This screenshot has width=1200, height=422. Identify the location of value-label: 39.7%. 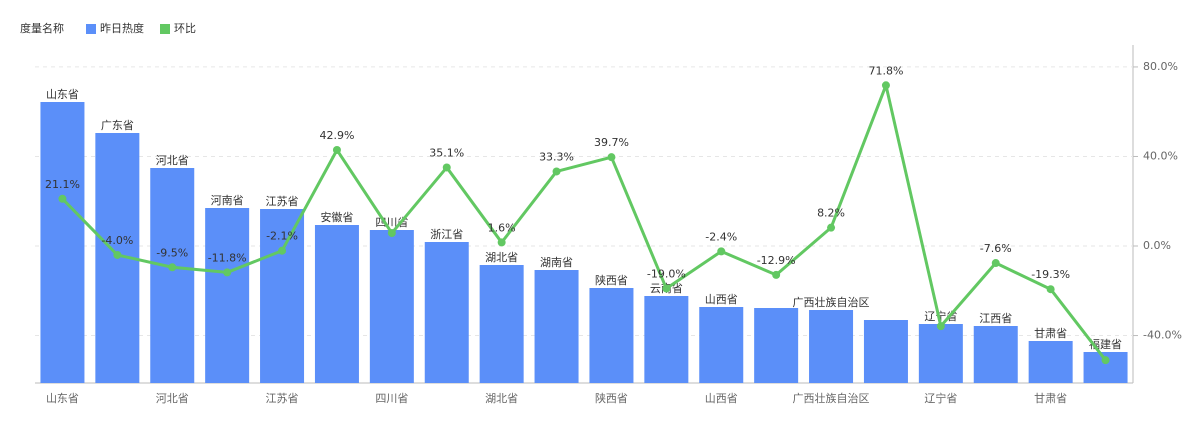
(611, 142).